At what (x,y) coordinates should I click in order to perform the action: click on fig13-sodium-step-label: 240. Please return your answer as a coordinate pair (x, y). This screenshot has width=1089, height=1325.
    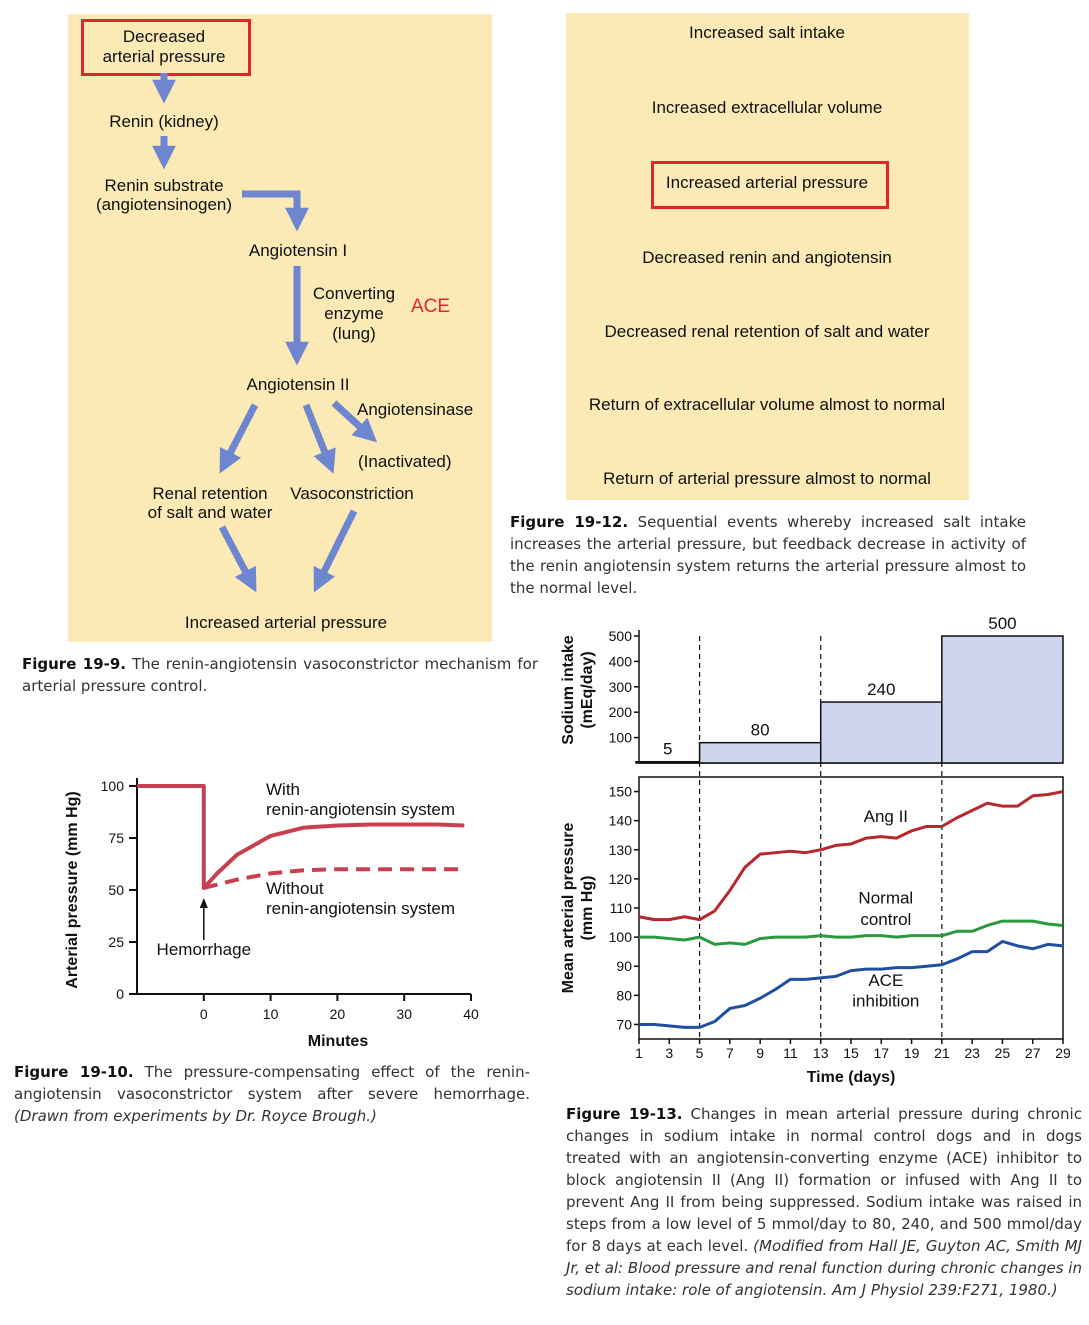
    Looking at the image, I should click on (881, 689).